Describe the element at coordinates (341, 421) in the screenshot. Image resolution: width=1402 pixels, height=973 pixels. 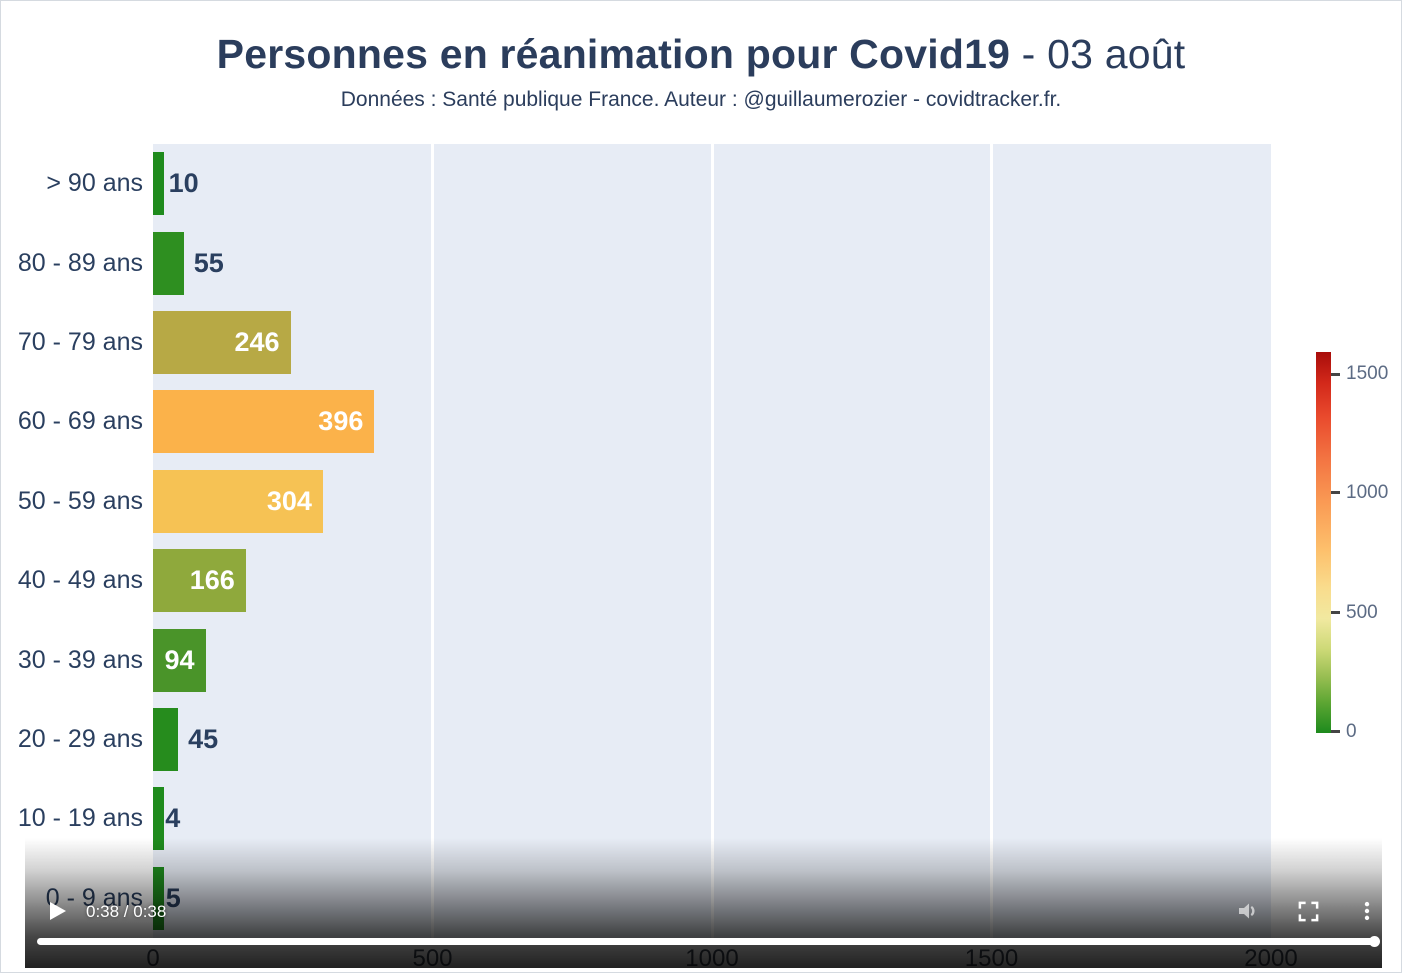
I see `value-label: 396` at that location.